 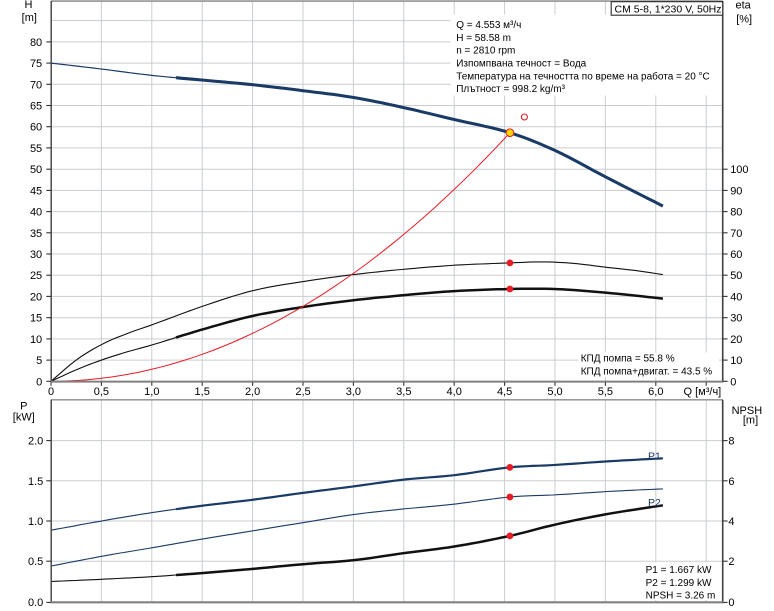 What do you see at coordinates (703, 392) in the screenshot?
I see `svg-text: Q [м³/ч]` at bounding box center [703, 392].